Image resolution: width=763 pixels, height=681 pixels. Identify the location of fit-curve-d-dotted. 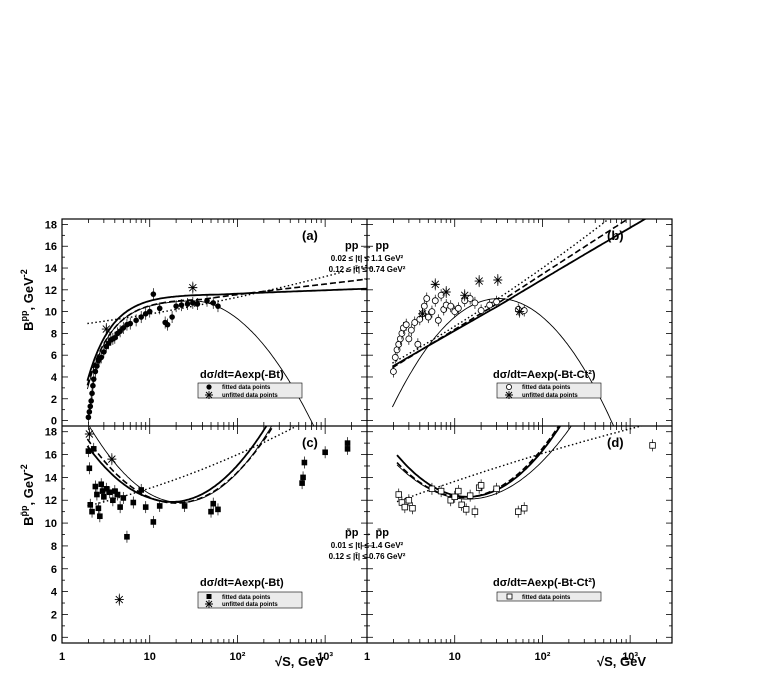
(520, 464).